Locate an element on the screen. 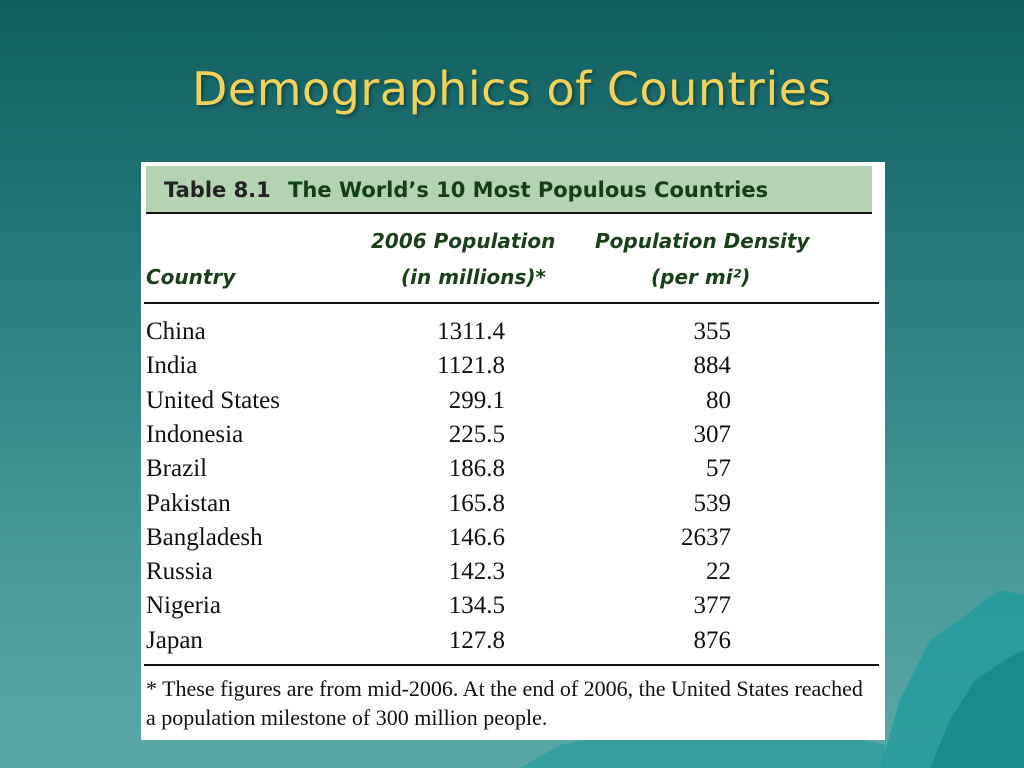 The image size is (1024, 768). density-cell: 57 is located at coordinates (718, 469).